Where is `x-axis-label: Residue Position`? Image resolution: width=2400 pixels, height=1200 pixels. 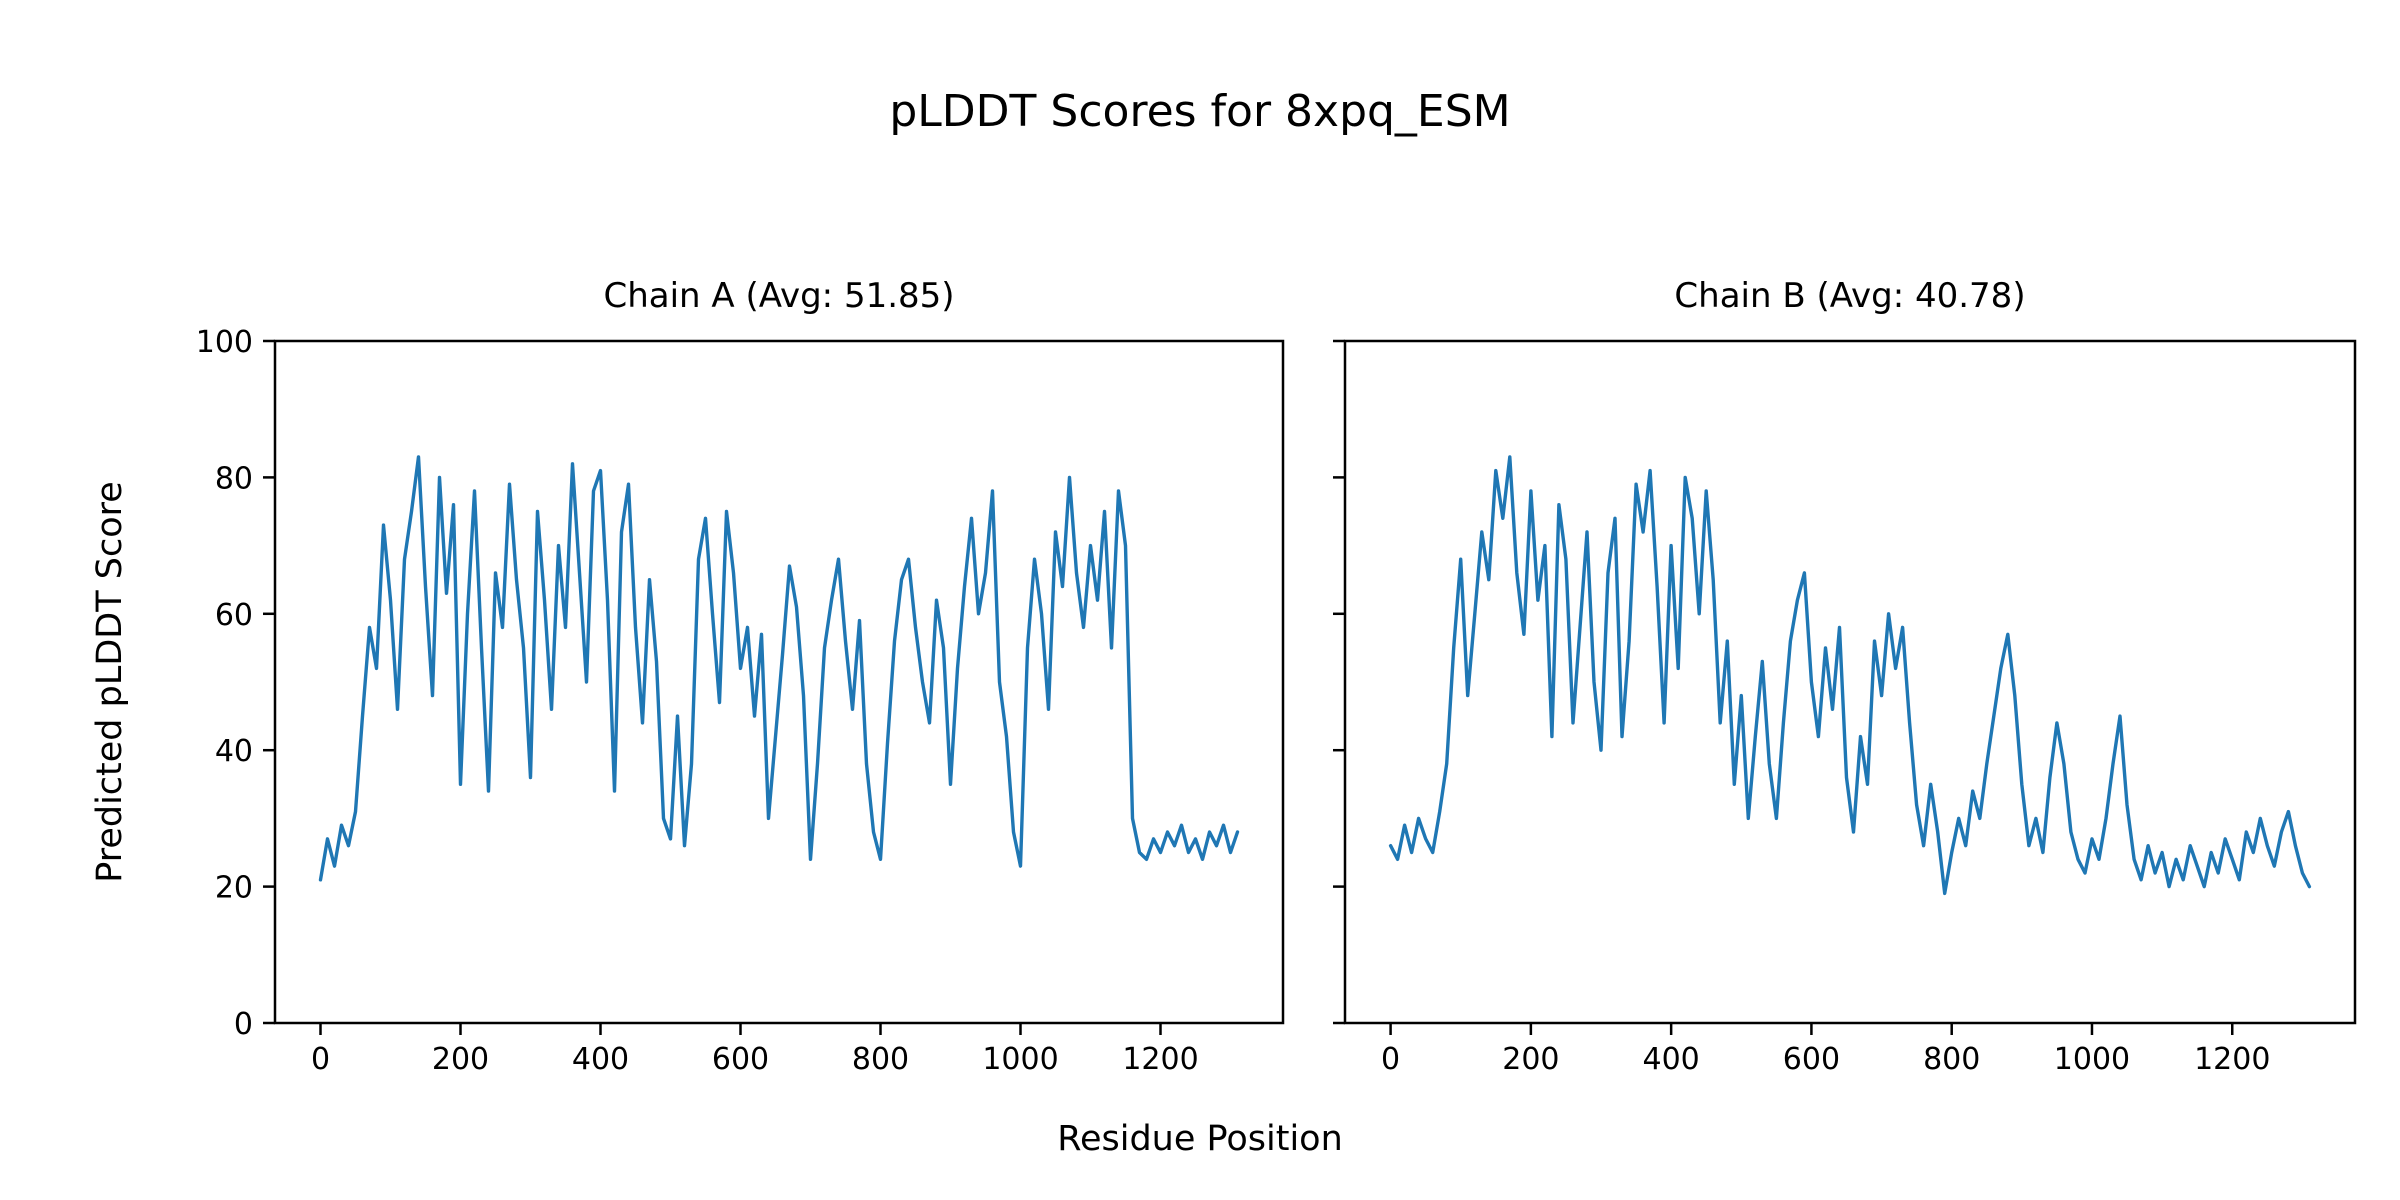
x-axis-label: Residue Position is located at coordinates (1200, 1139).